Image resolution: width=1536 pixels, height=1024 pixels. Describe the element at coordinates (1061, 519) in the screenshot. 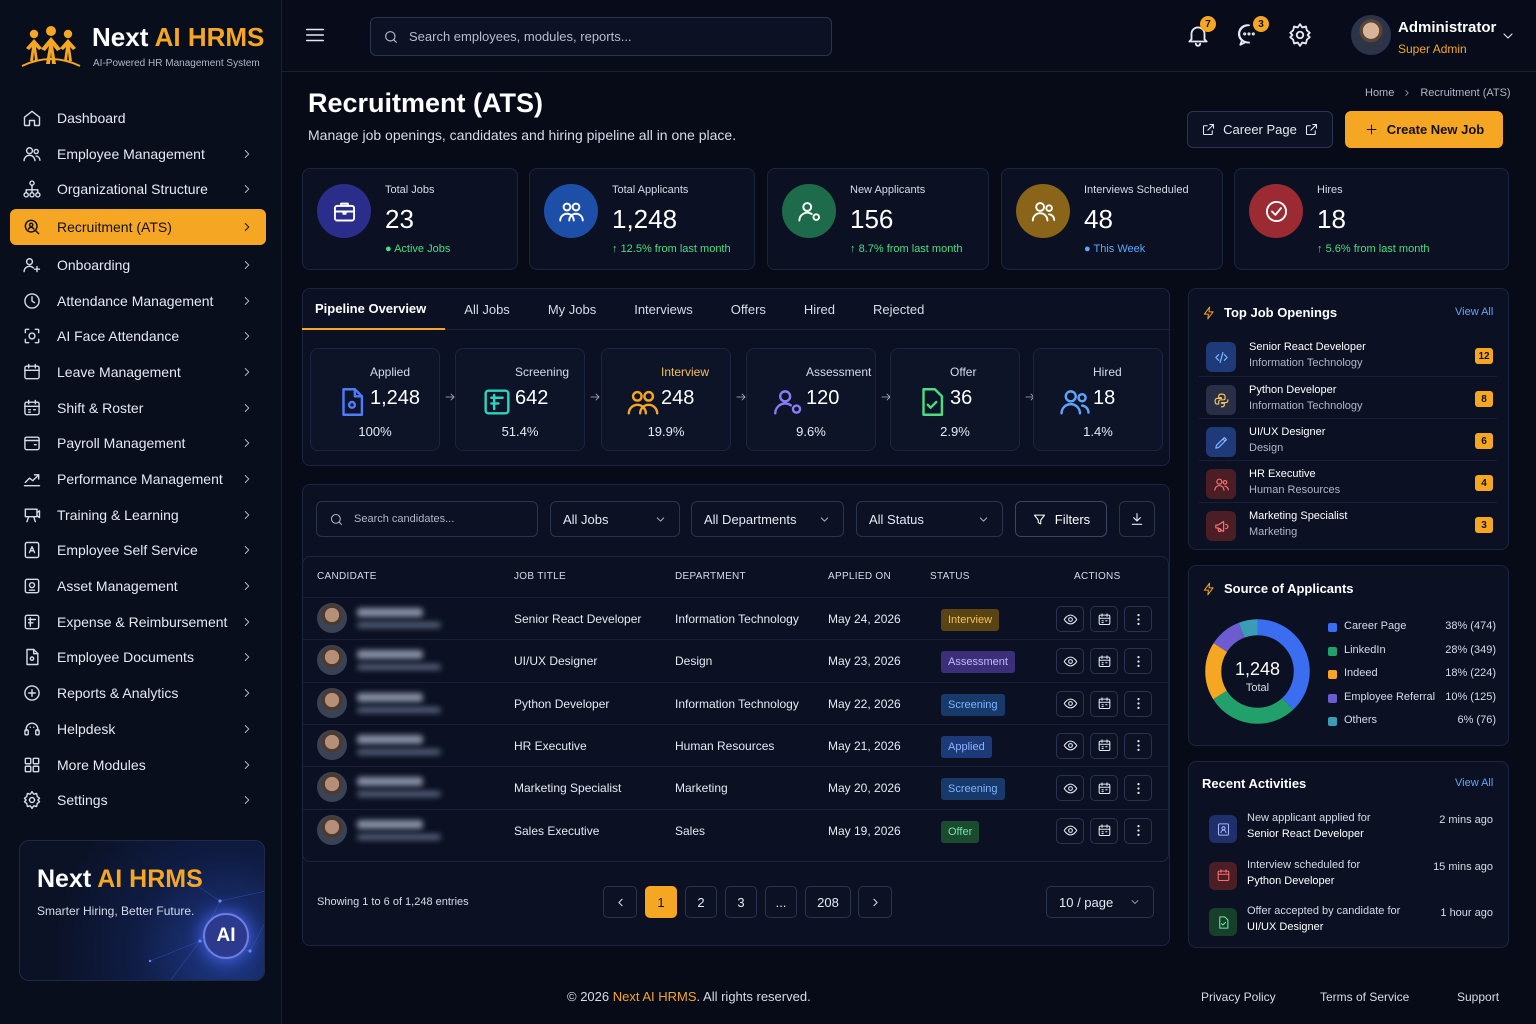

I see `filters-button: Filters` at that location.